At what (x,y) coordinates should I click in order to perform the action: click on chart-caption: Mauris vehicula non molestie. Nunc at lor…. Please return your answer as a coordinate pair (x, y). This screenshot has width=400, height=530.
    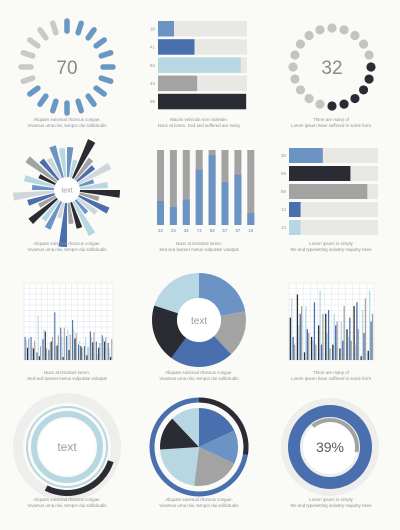
    Looking at the image, I should click on (199, 122).